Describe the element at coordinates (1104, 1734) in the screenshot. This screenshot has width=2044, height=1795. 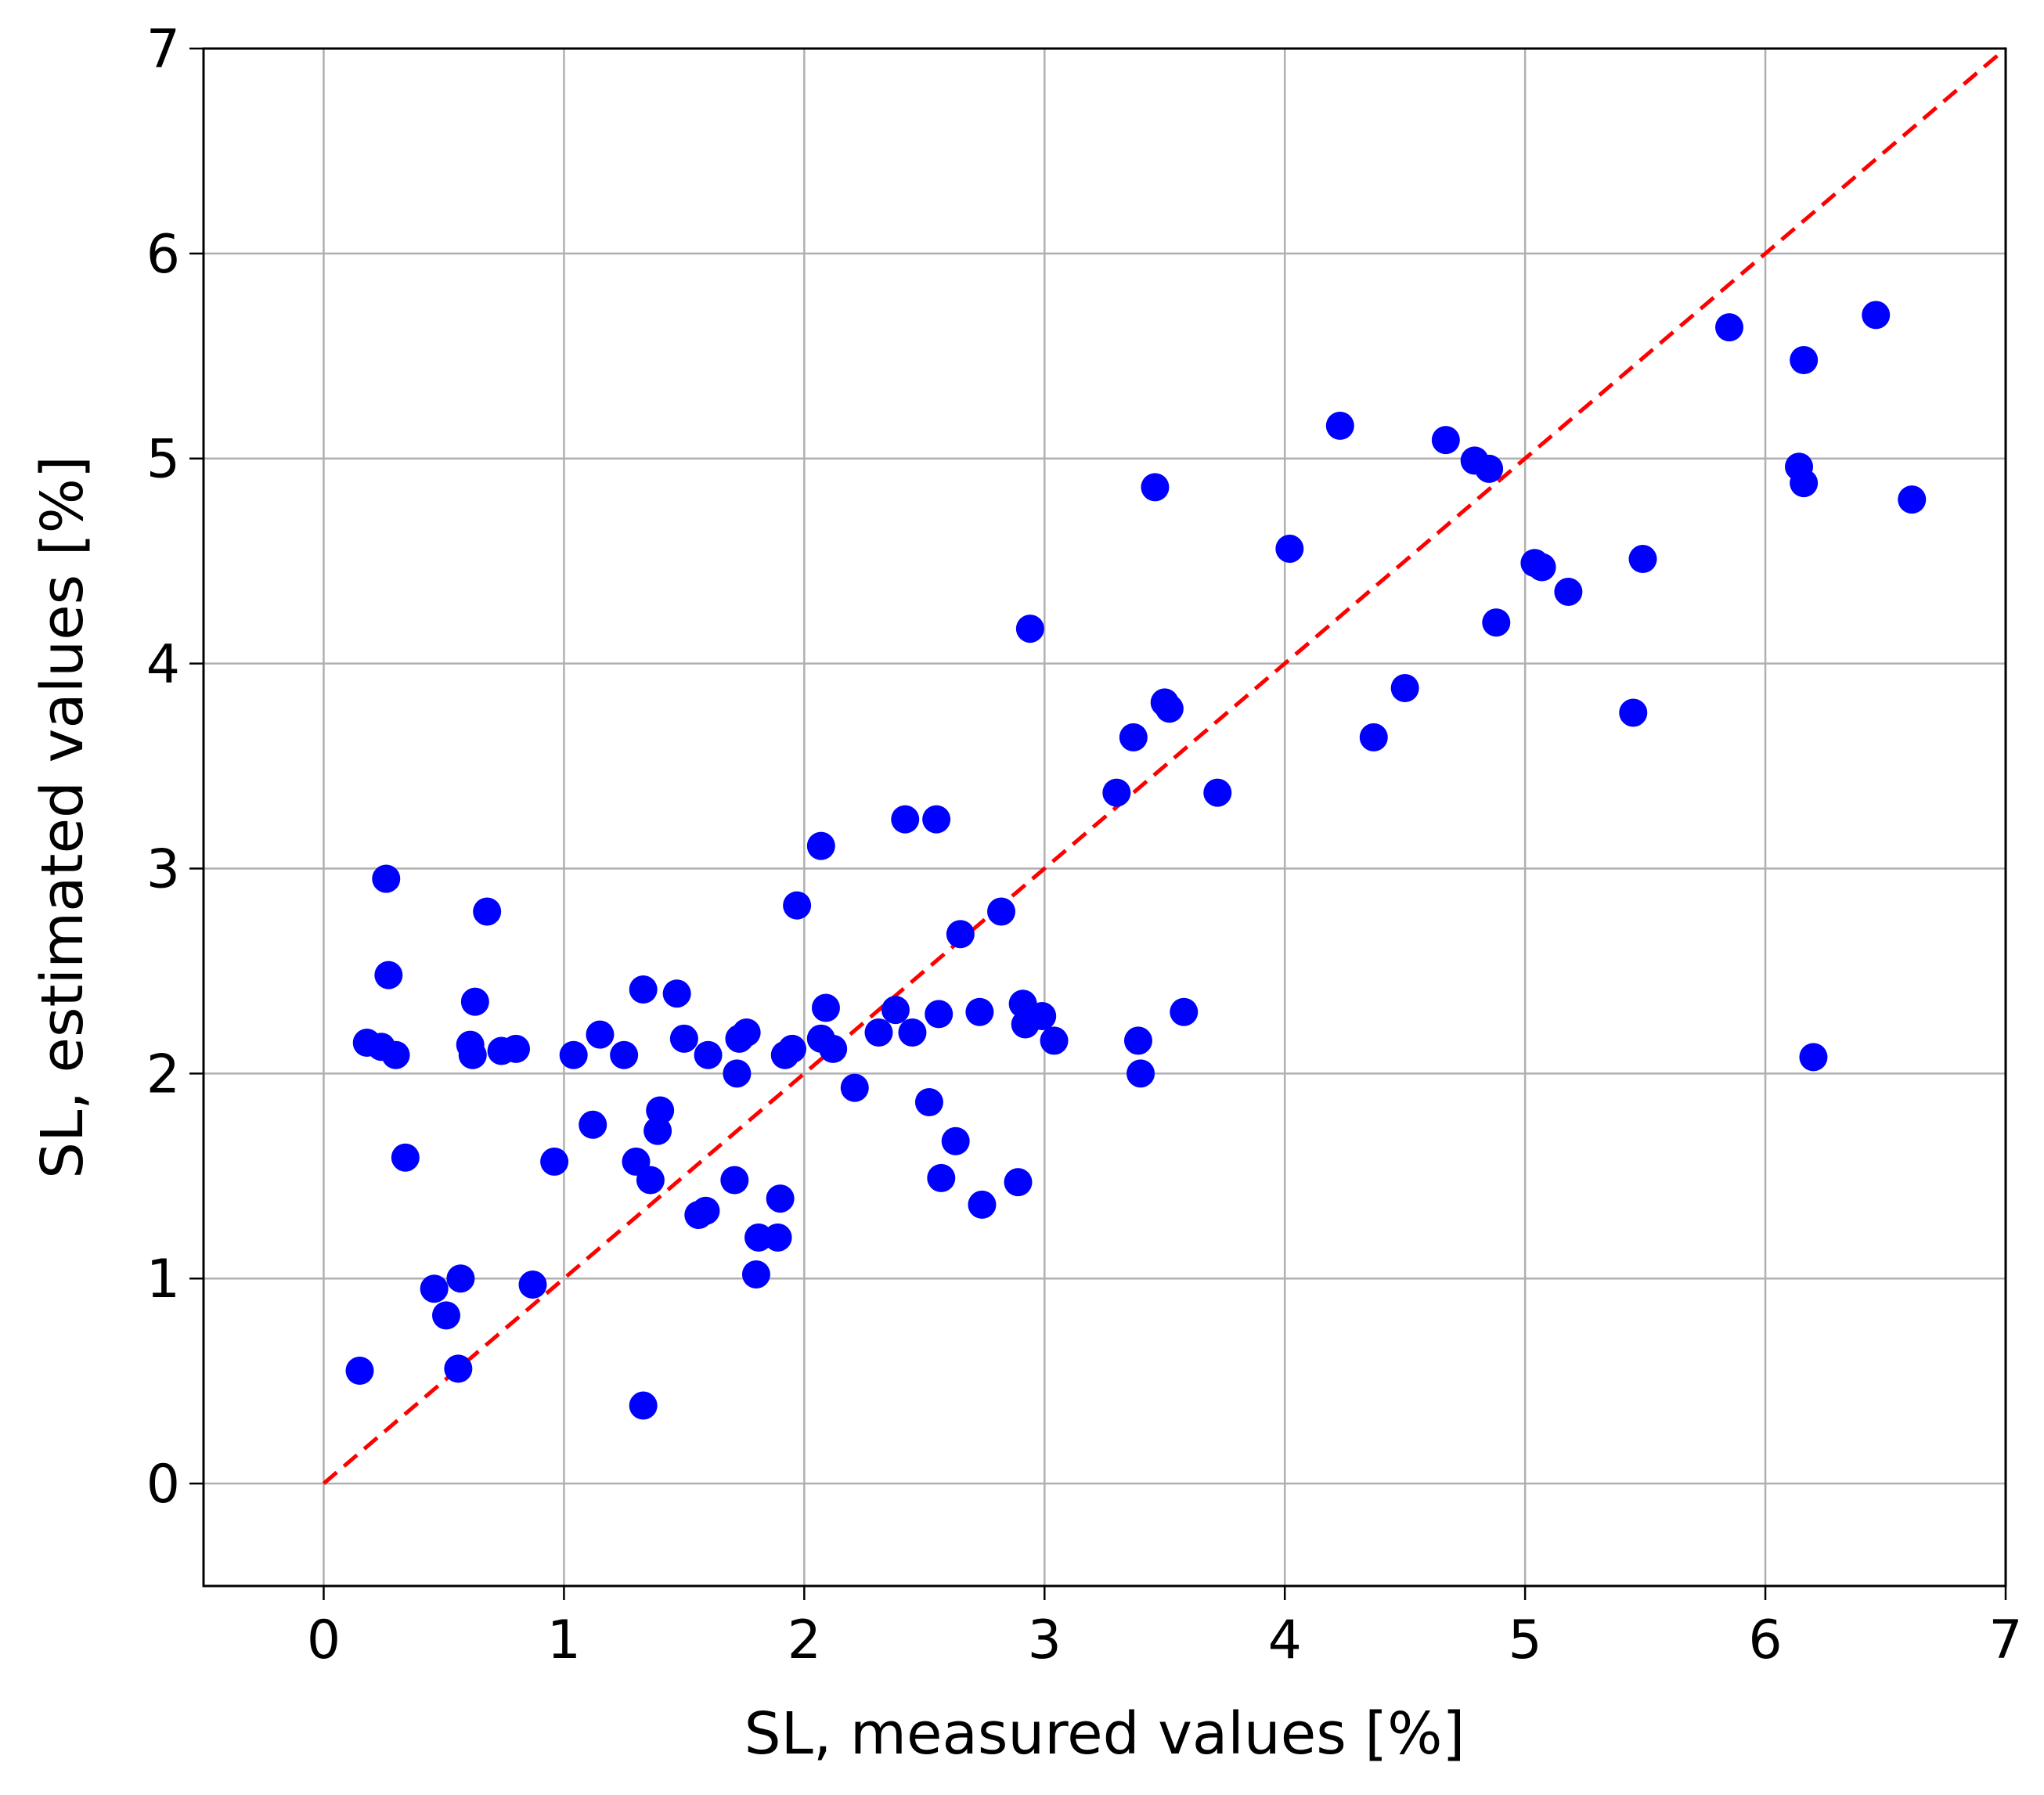
I see `x-axis-title: SL, measured values [%]` at that location.